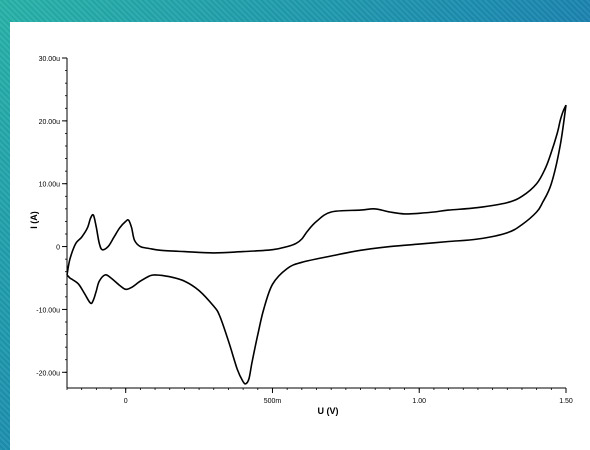  I want to click on y-tick-label: 20.00u, so click(50, 122).